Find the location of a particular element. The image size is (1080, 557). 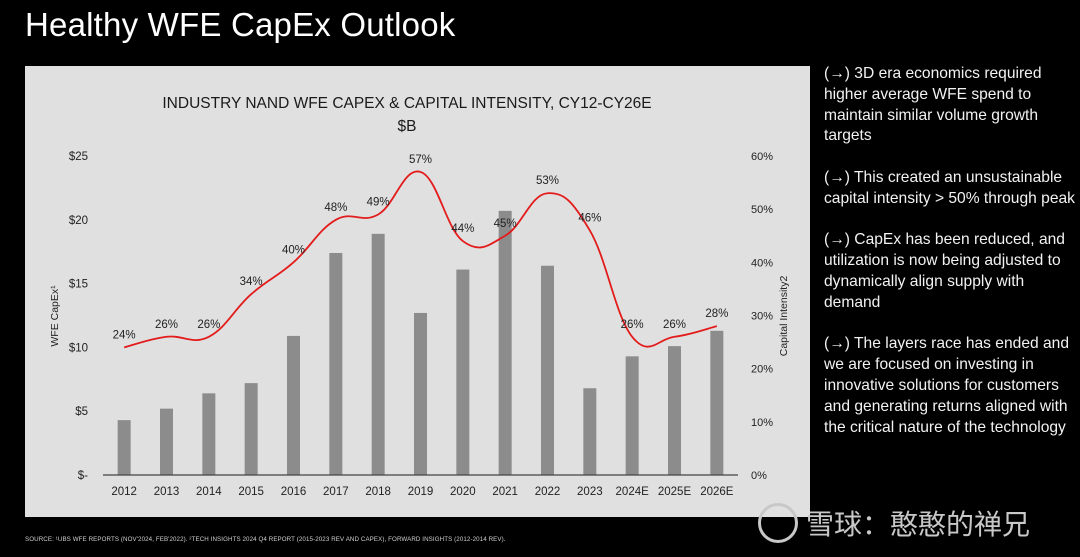

x-tick-label: 2021 is located at coordinates (505, 492).